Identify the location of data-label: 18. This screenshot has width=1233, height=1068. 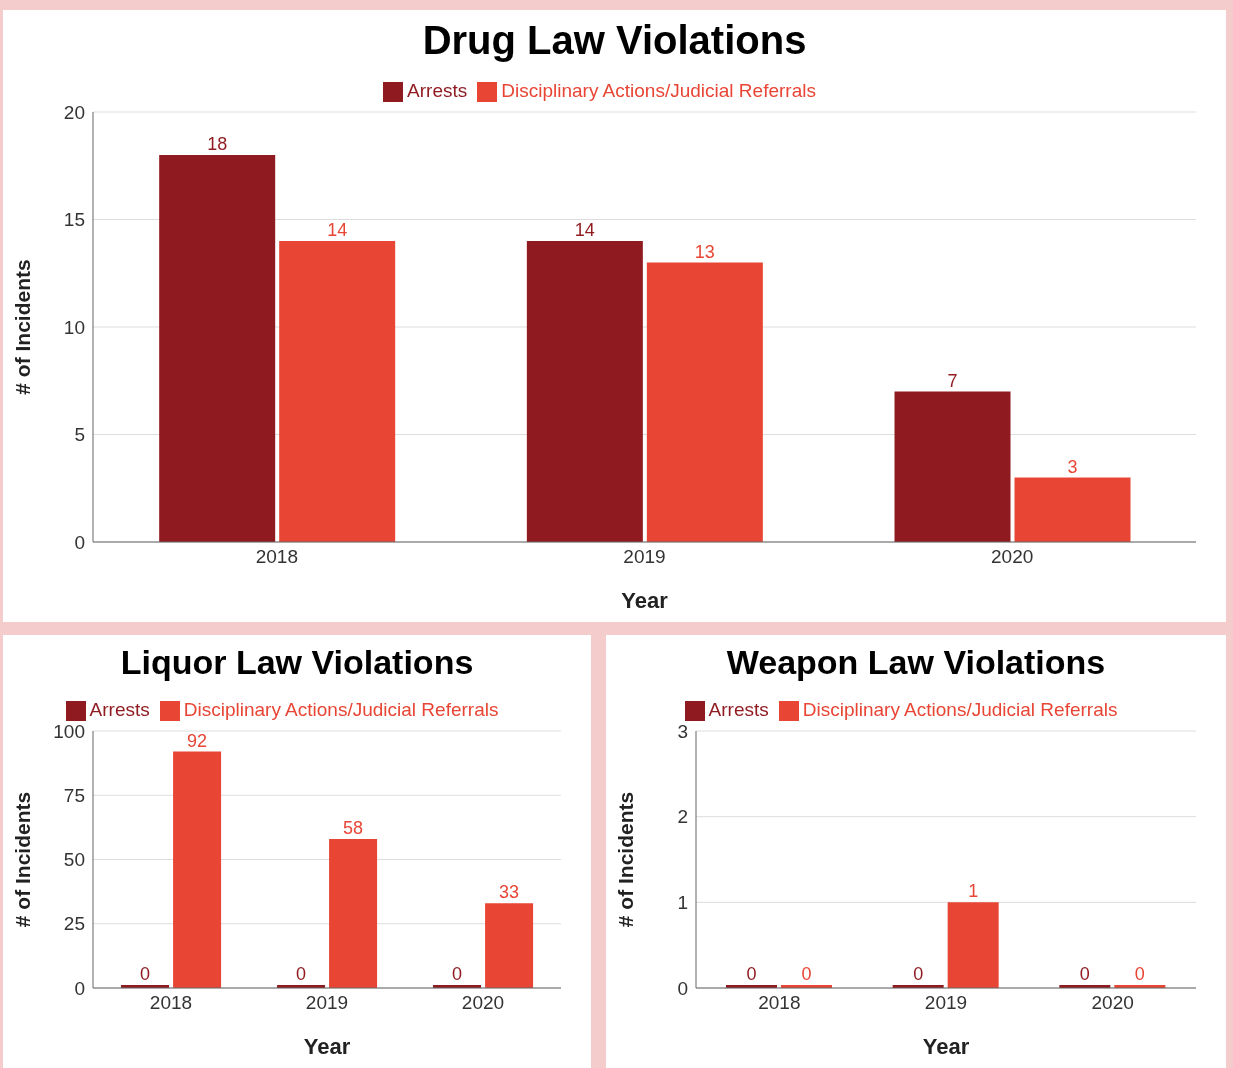
(217, 144).